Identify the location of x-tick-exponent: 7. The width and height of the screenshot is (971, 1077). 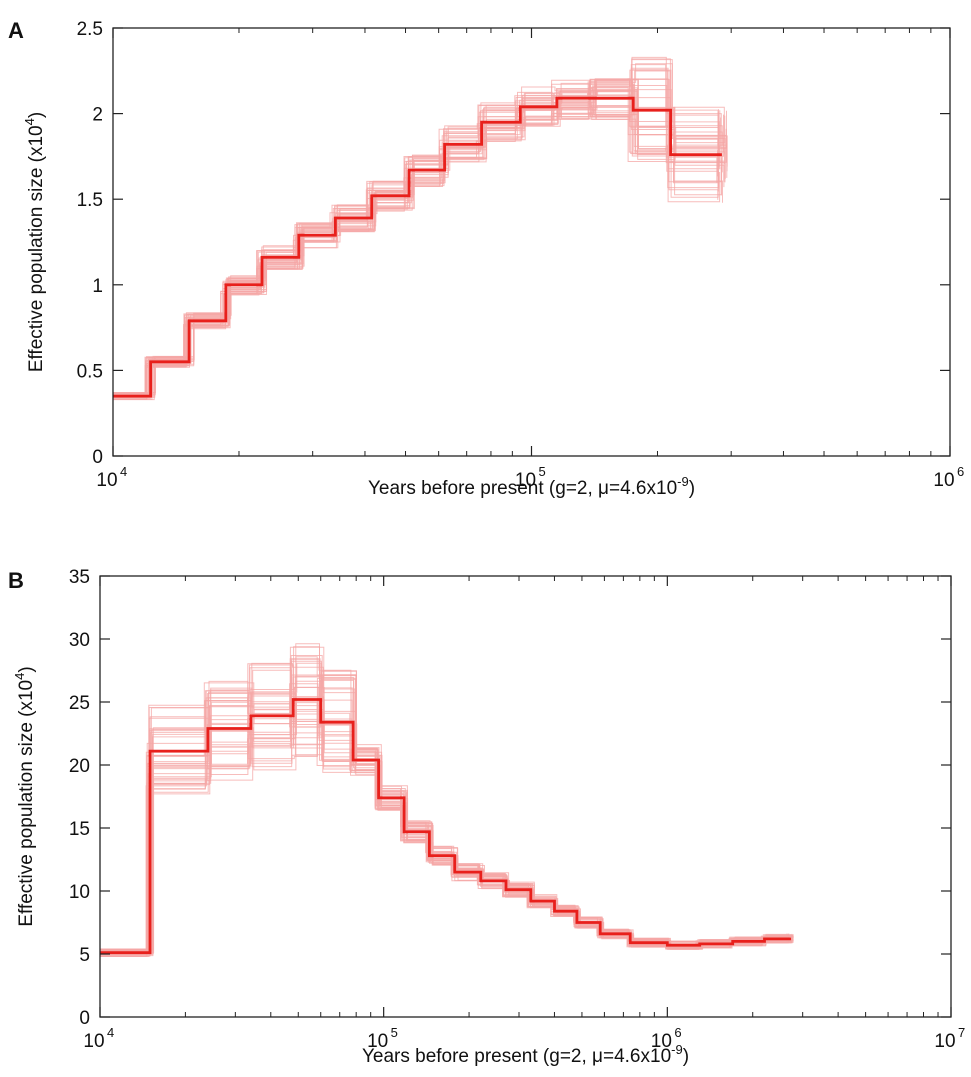
(961, 1032).